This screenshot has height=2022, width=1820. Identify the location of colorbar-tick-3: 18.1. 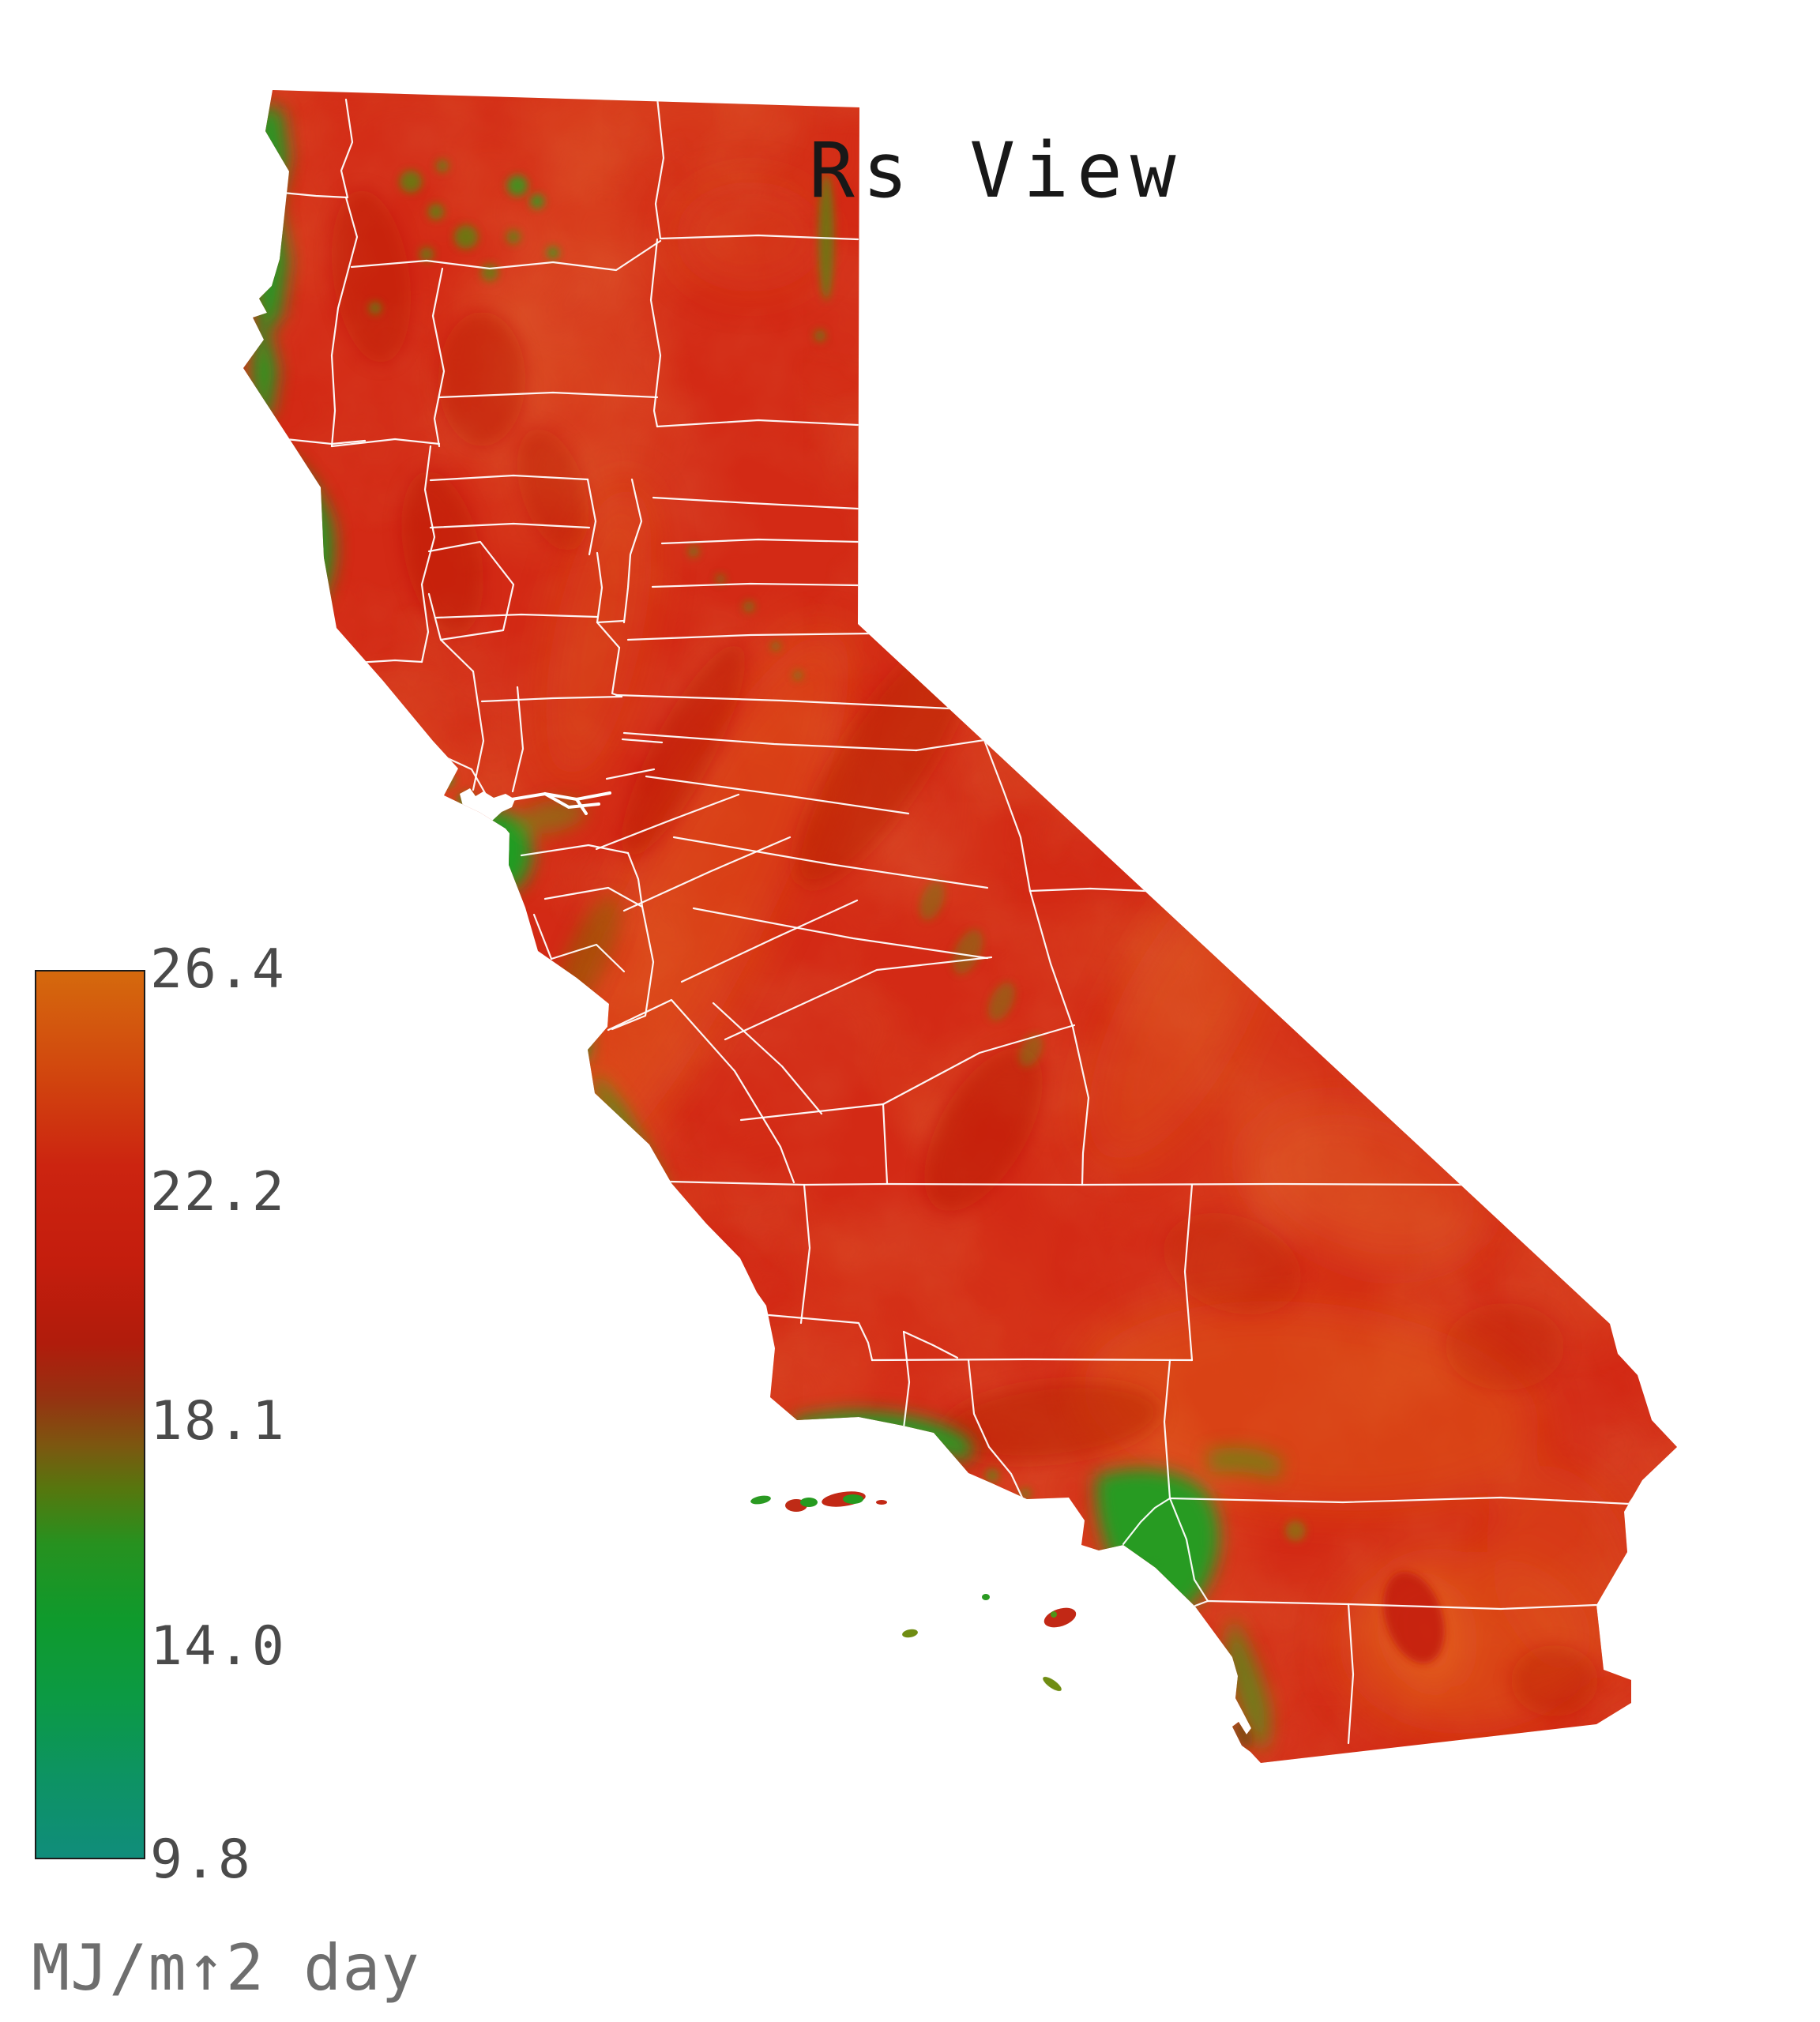
(218, 1421).